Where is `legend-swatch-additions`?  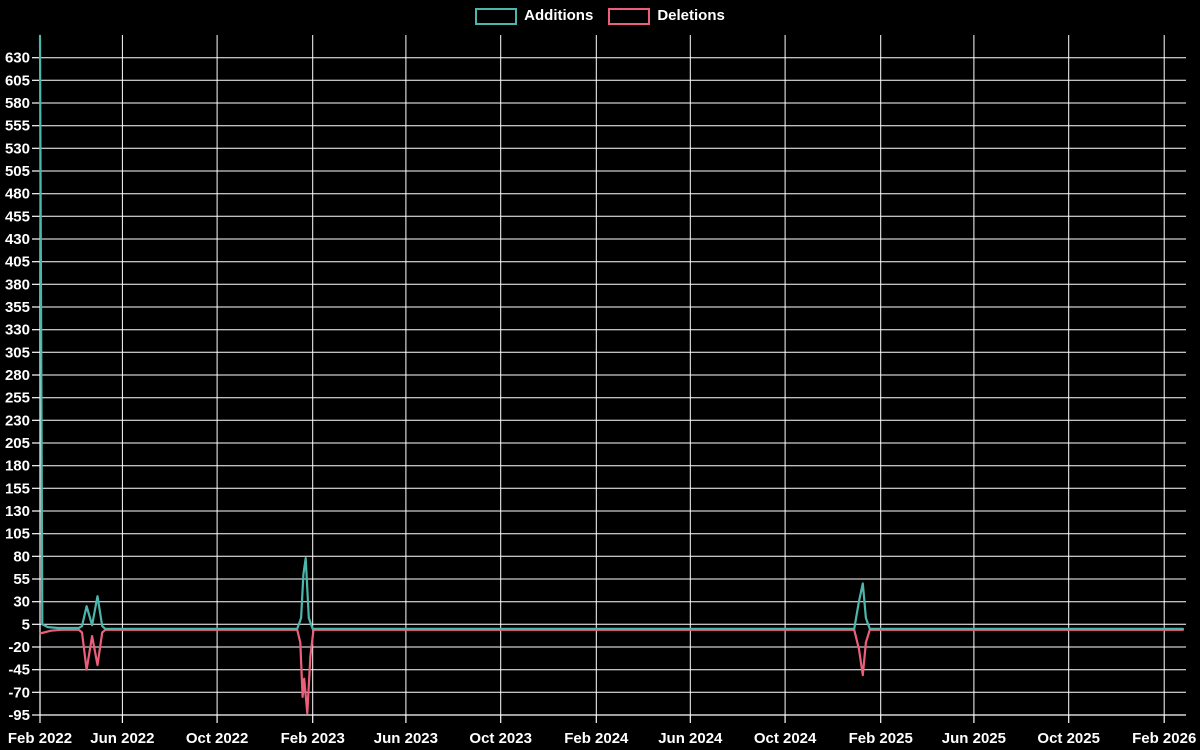
legend-swatch-additions is located at coordinates (496, 16).